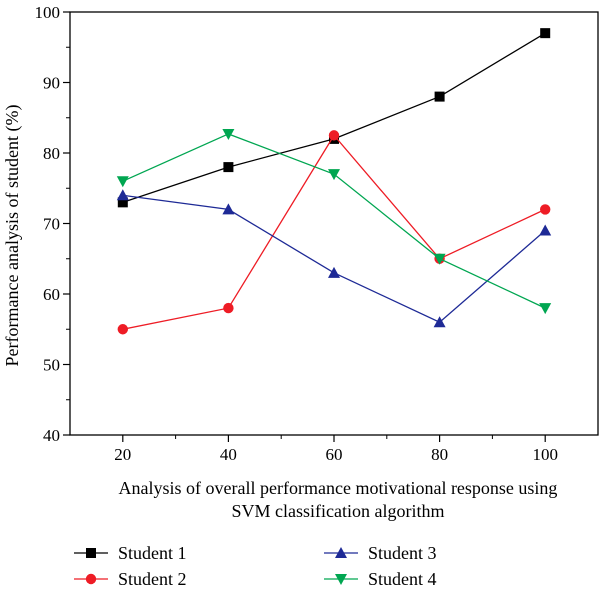 The width and height of the screenshot is (600, 592). I want to click on x-tick-label: 100, so click(545, 454).